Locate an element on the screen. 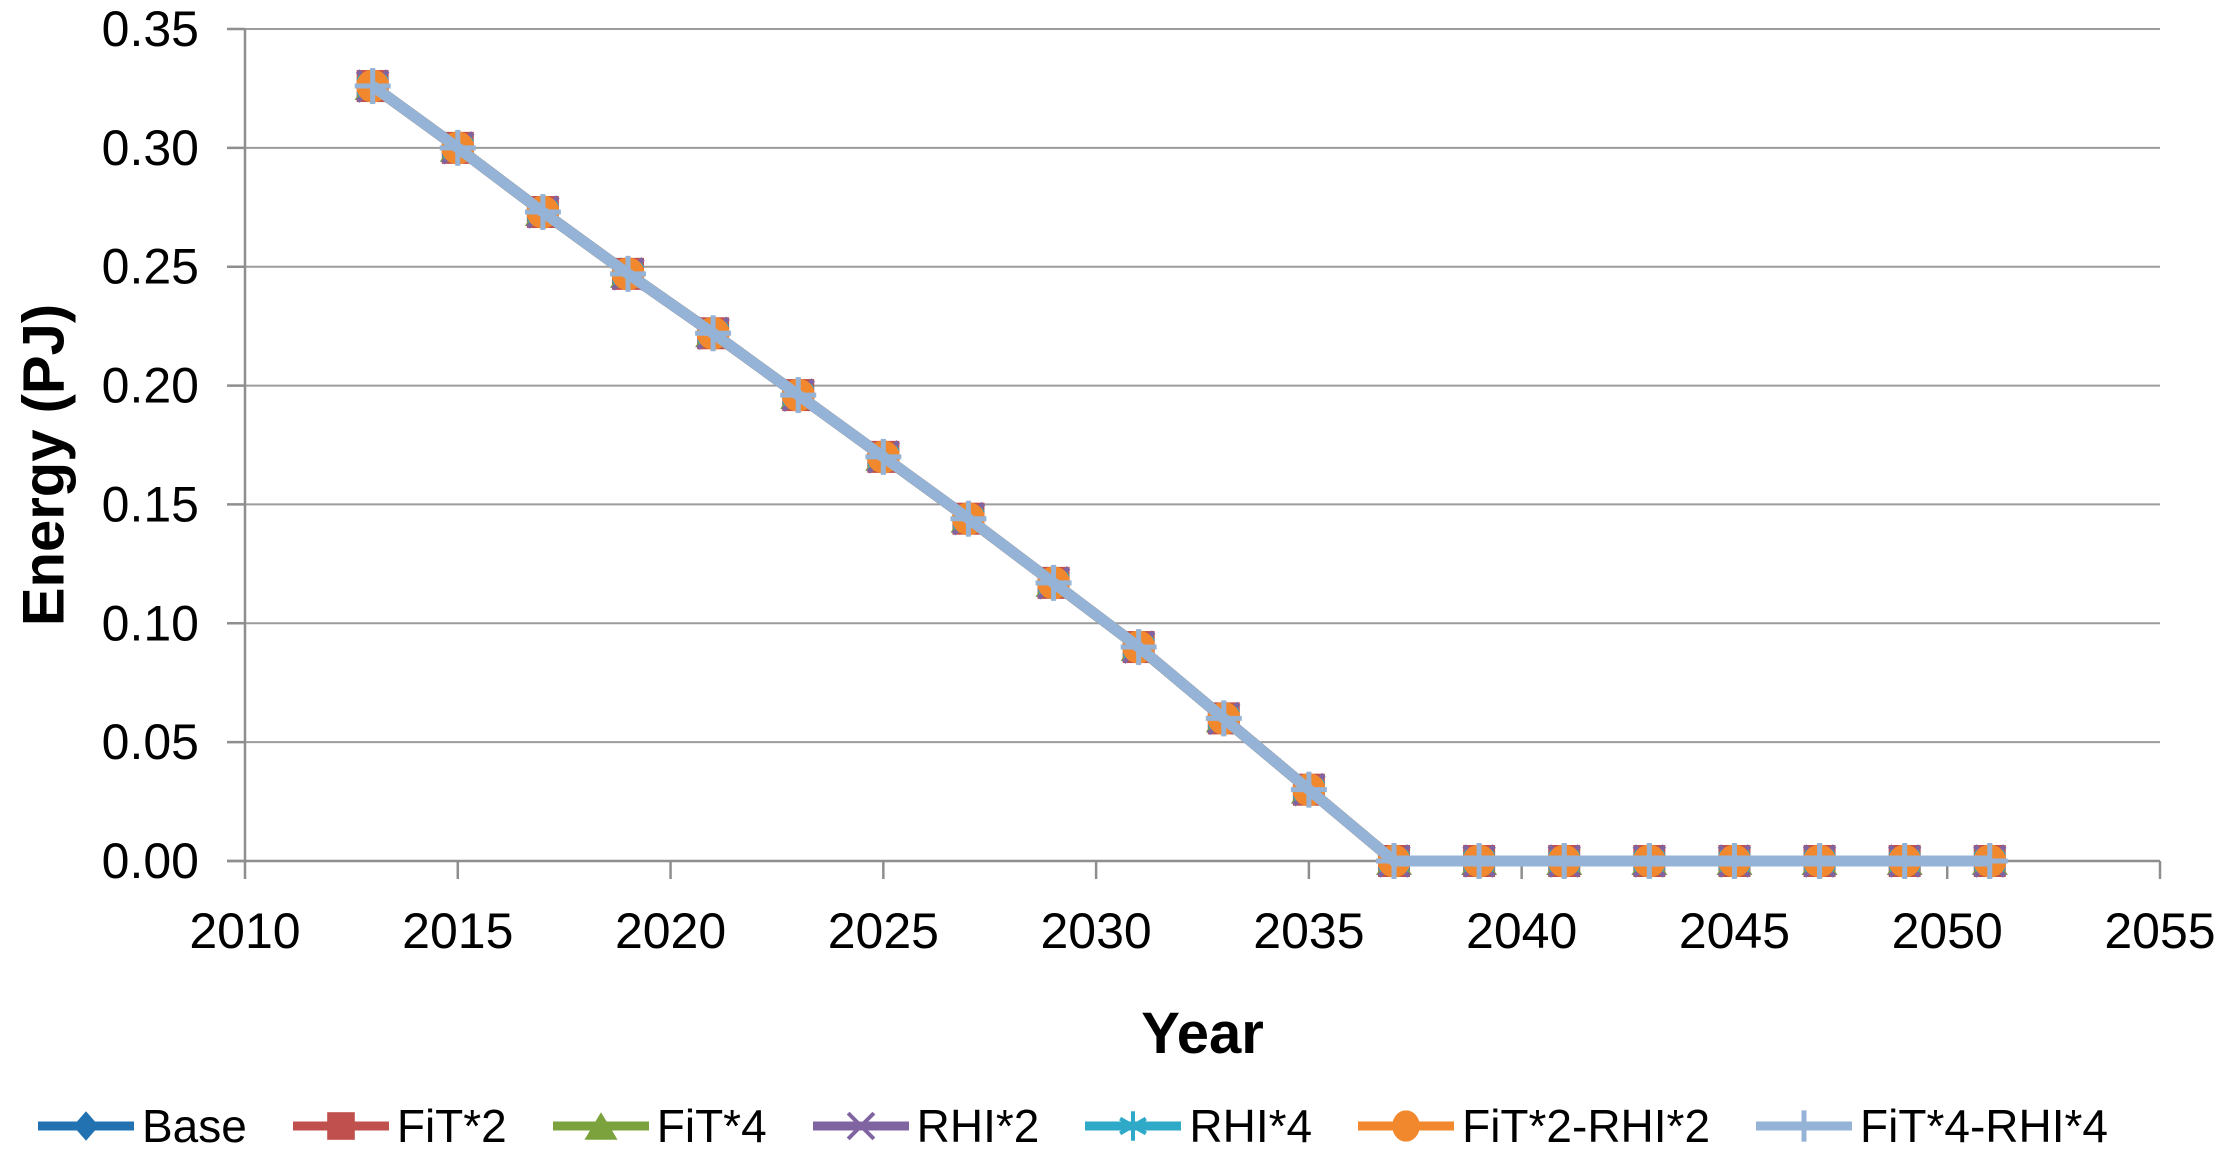 This screenshot has height=1176, width=2220. legend-swatch-diamond-icon is located at coordinates (86, 1126).